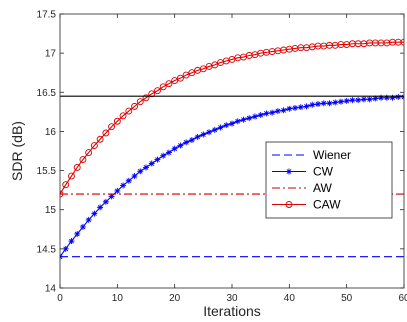  What do you see at coordinates (60, 298) in the screenshot?
I see `x-tick-label: 0` at bounding box center [60, 298].